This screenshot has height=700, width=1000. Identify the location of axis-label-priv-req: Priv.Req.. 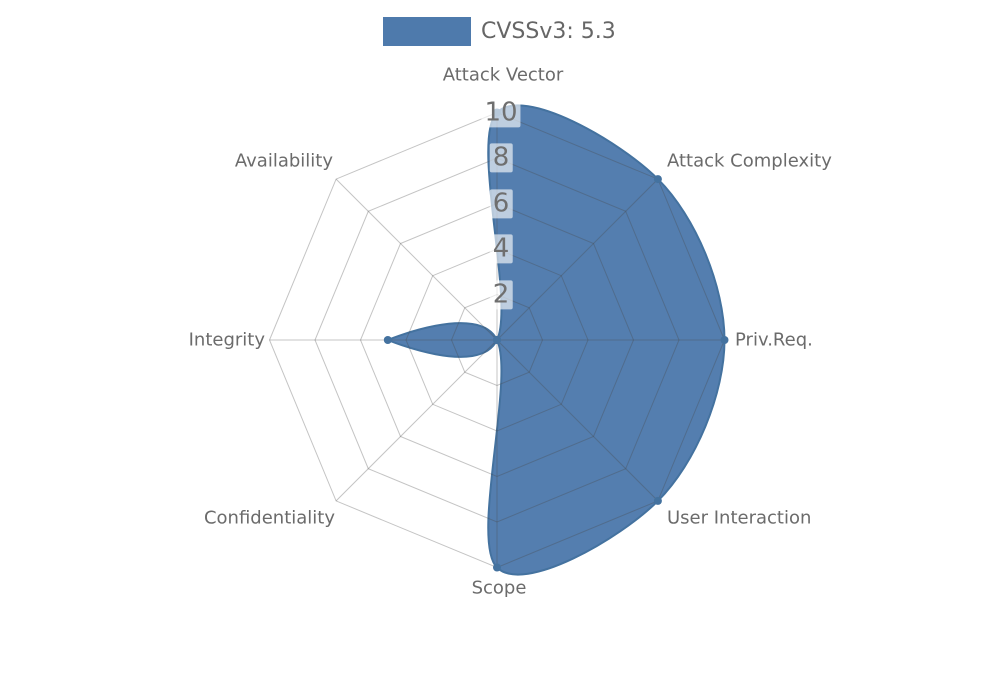
(774, 340).